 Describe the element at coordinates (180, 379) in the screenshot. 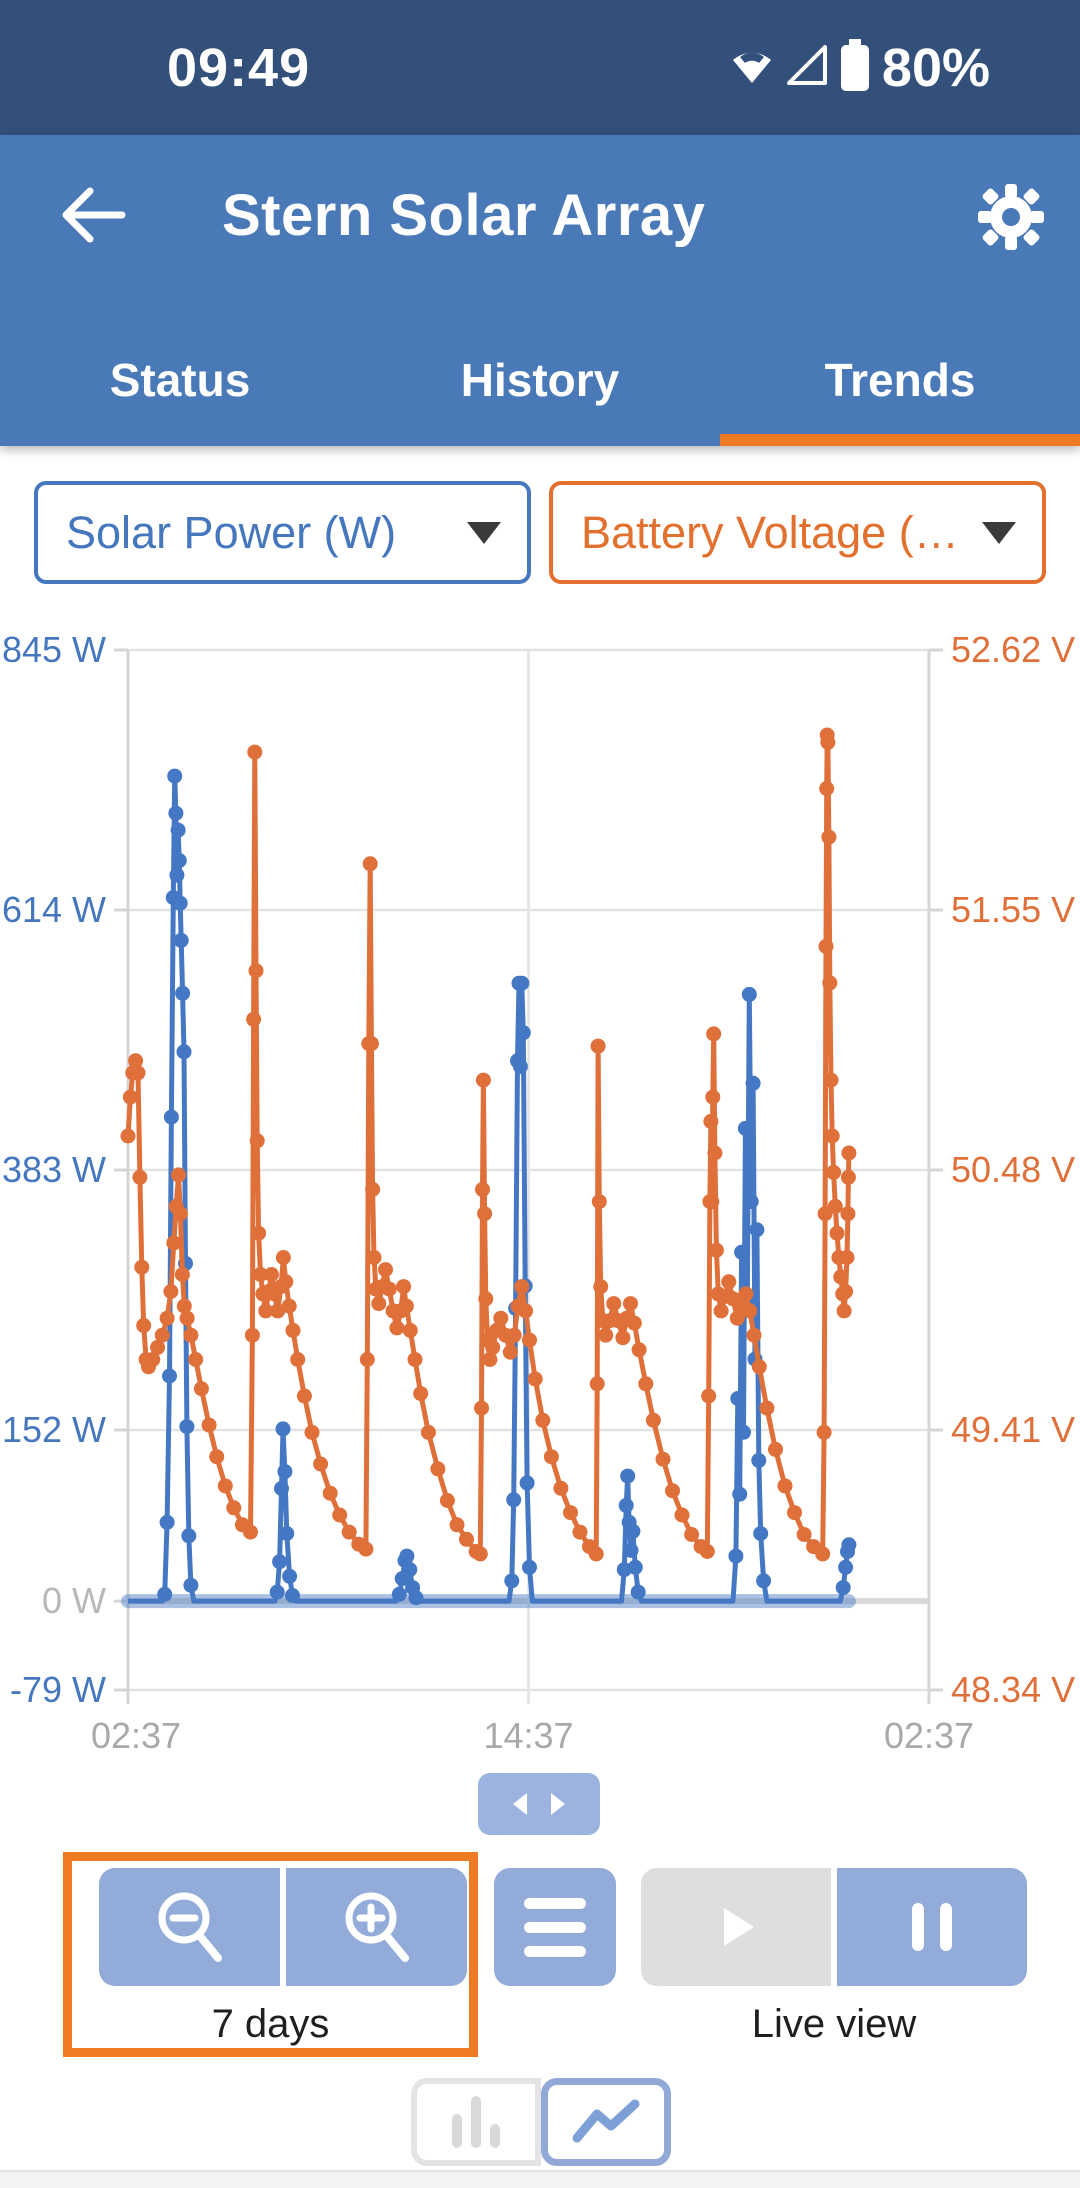

I see `tab-status: Status` at that location.